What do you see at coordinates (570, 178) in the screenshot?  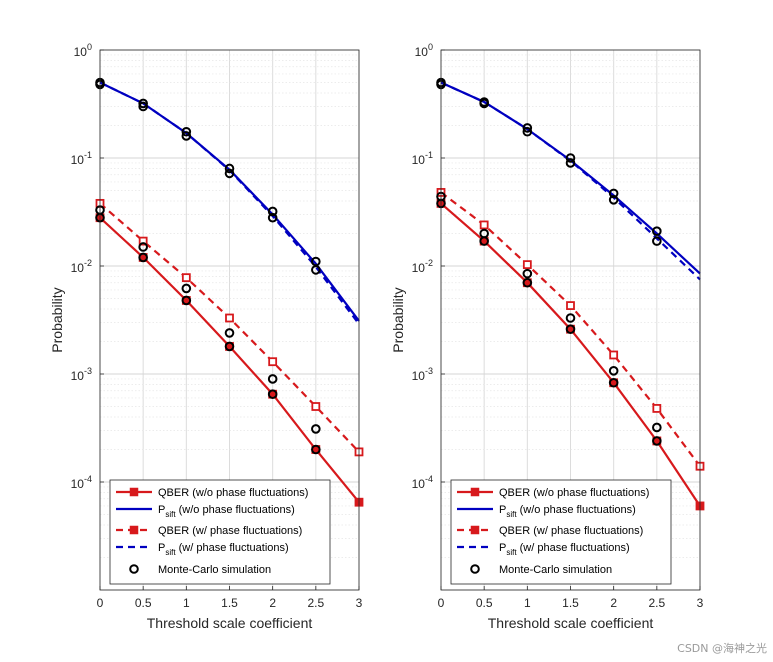 I see `series-1-line` at bounding box center [570, 178].